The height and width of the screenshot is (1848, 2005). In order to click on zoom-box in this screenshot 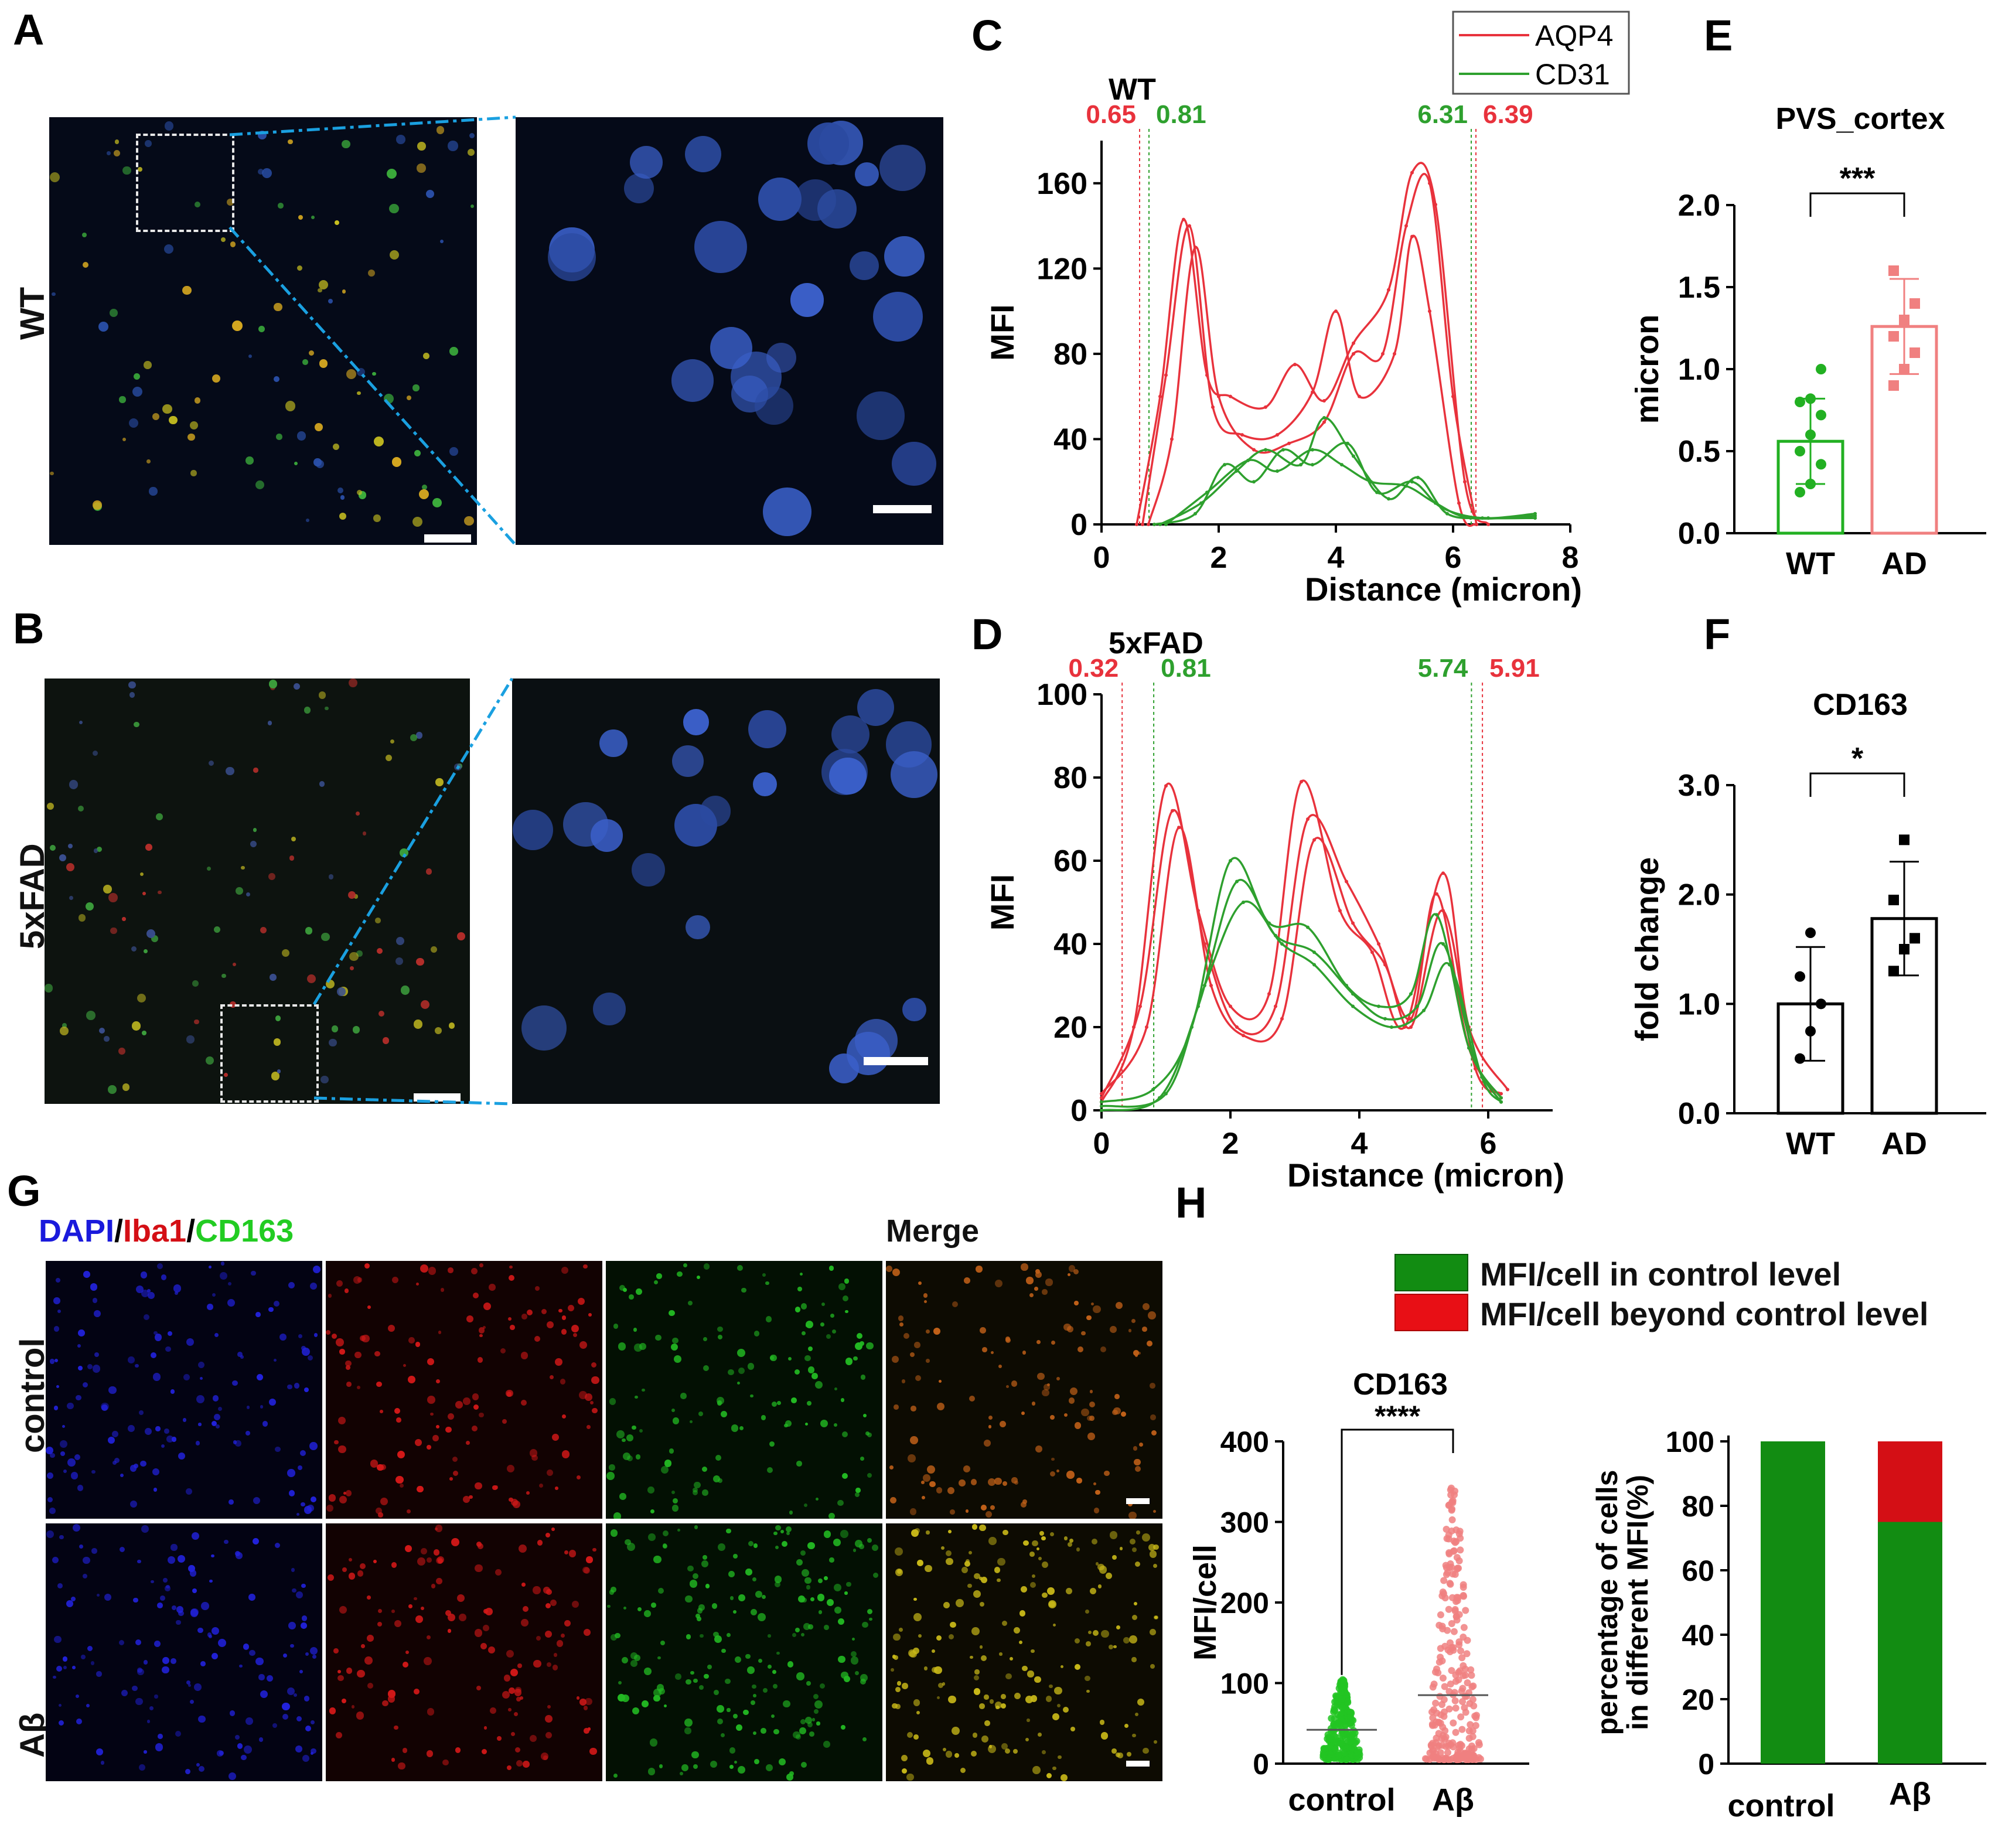, I will do `click(185, 183)`.